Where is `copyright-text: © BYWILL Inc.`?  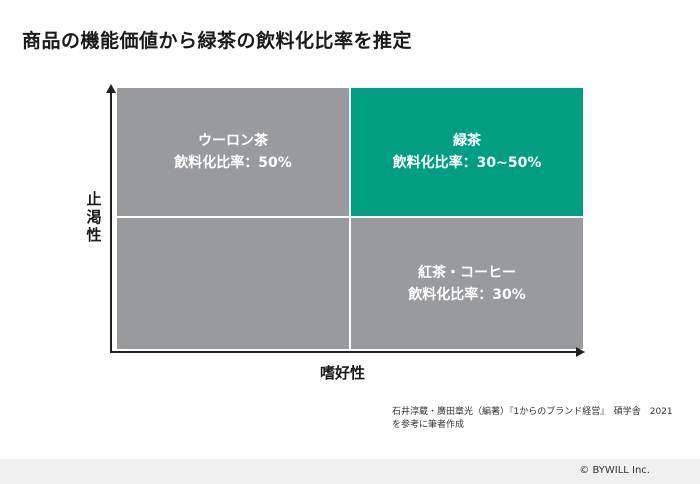
copyright-text: © BYWILL Inc. is located at coordinates (614, 470).